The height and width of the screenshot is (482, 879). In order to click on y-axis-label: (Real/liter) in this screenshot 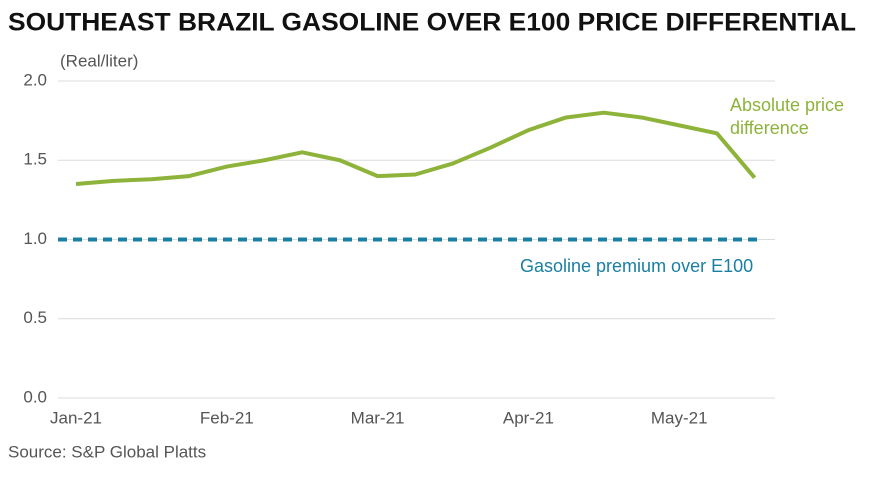, I will do `click(99, 60)`.